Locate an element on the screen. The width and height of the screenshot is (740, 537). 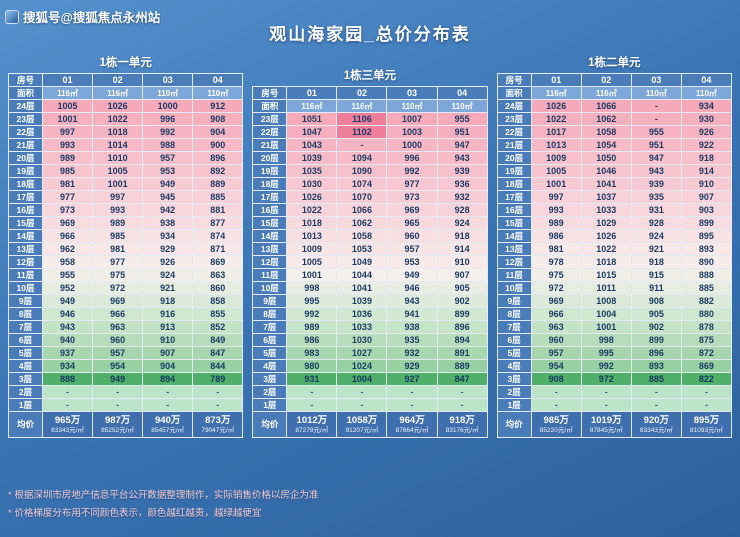
floor-row: 19层 1035 1090 992 939 is located at coordinates (370, 171).